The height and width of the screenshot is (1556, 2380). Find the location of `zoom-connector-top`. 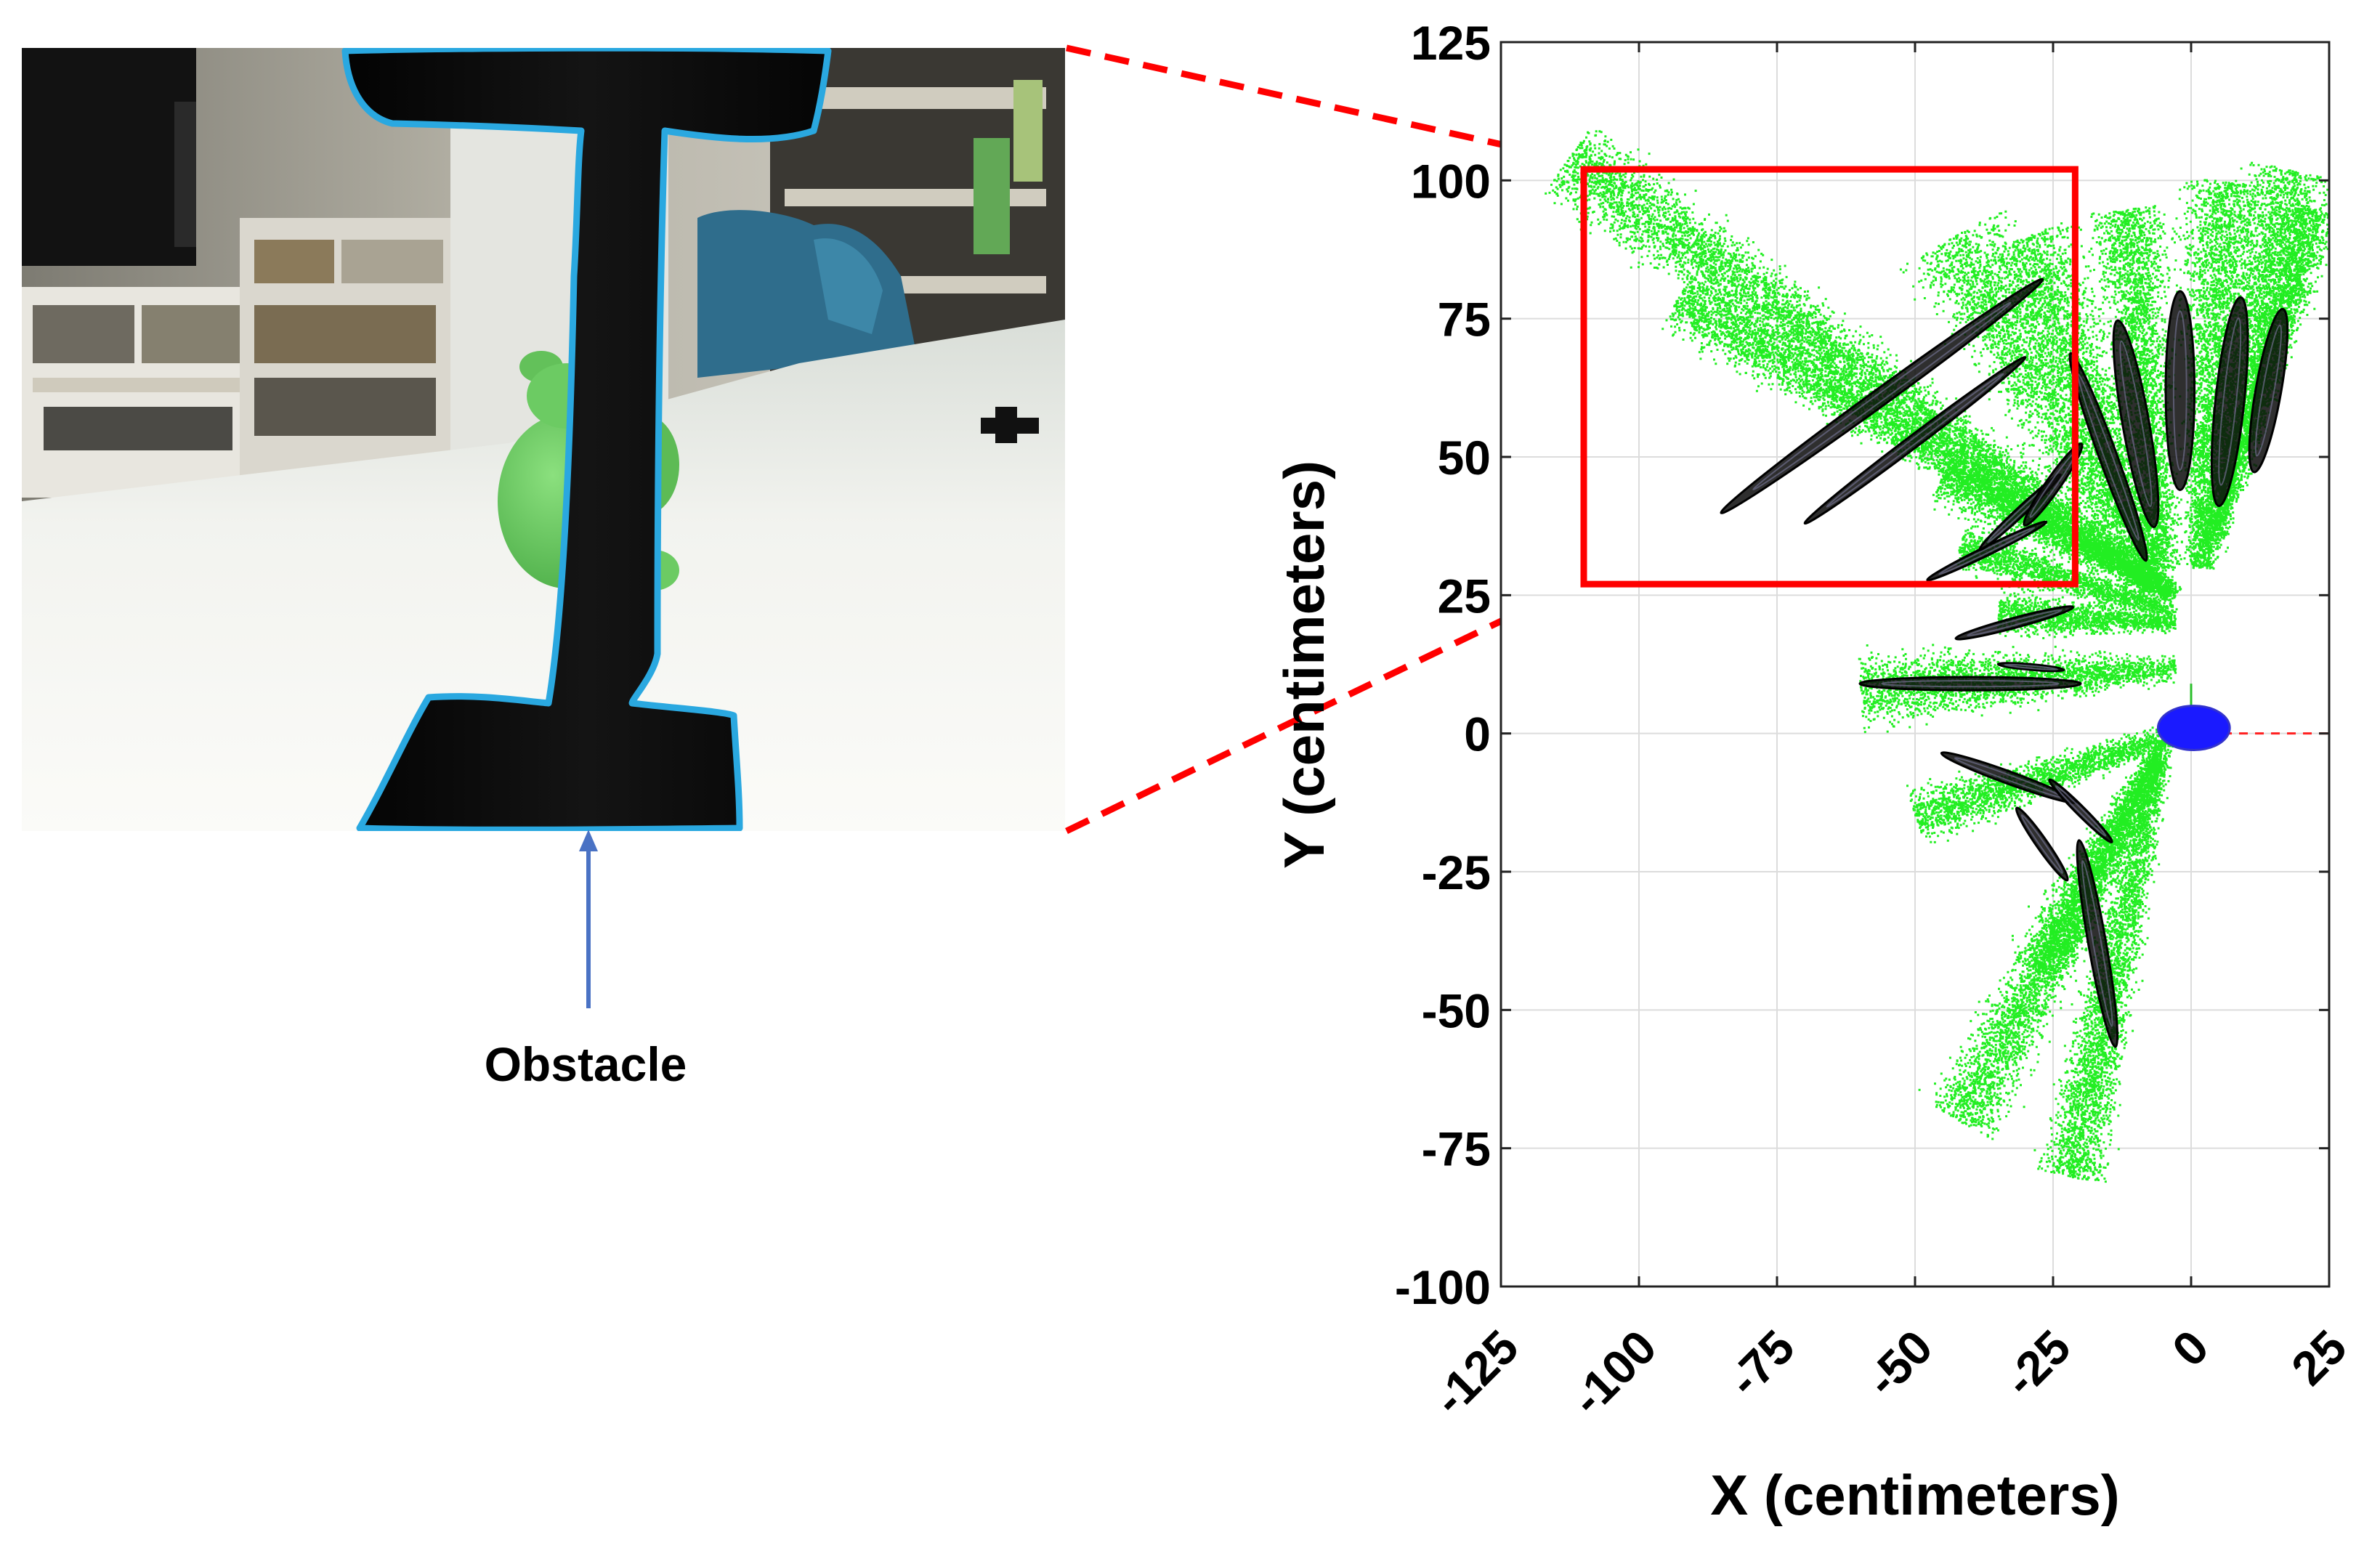

zoom-connector-top is located at coordinates (1325, 105).